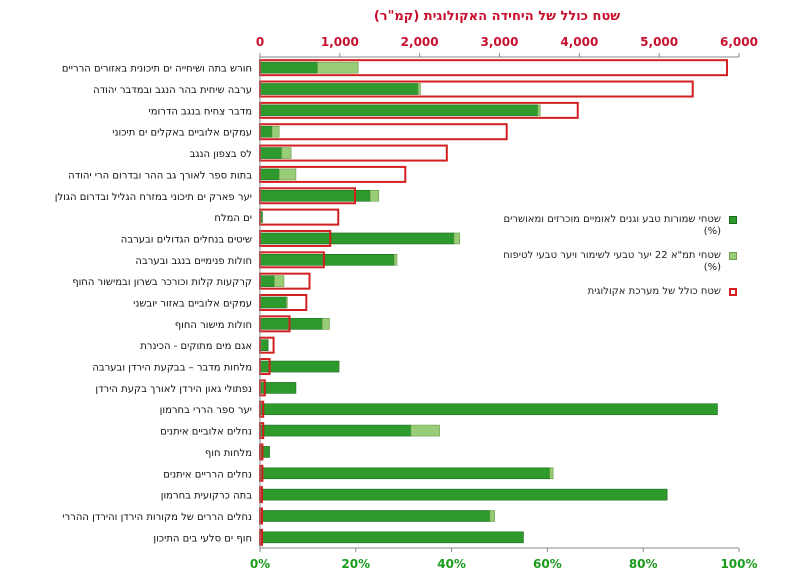  Describe the element at coordinates (202, 538) in the screenshot. I see `category-label: חוף ים סלעי בים התיכון` at that location.